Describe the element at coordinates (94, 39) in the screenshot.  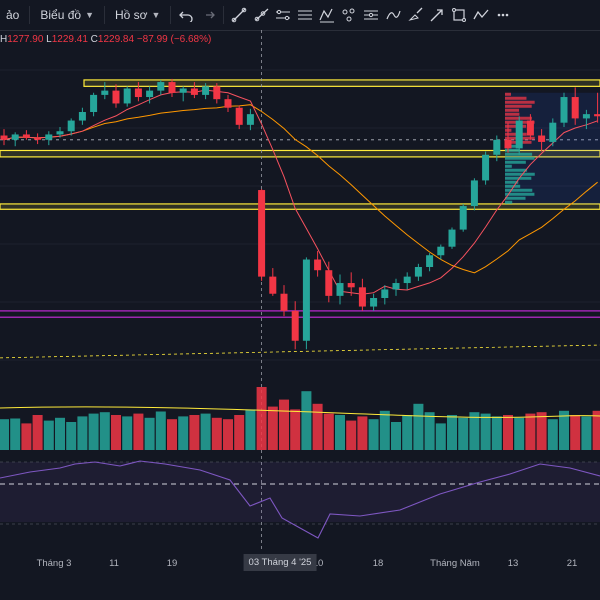
I see `ohlc-c-label: C` at that location.